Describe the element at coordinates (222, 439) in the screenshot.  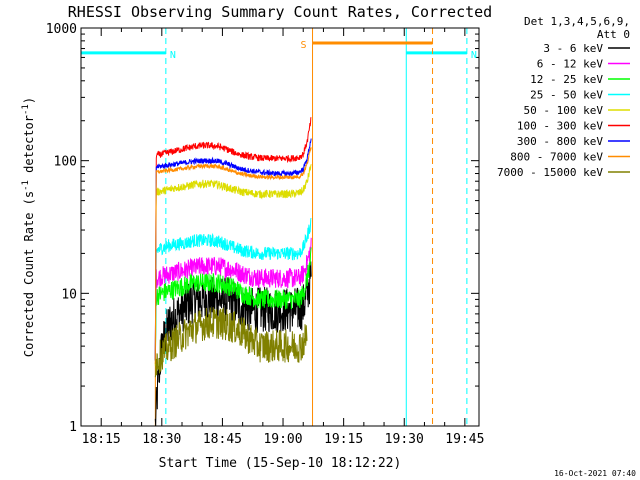
I see `x-tick-label-2: 18:45` at that location.